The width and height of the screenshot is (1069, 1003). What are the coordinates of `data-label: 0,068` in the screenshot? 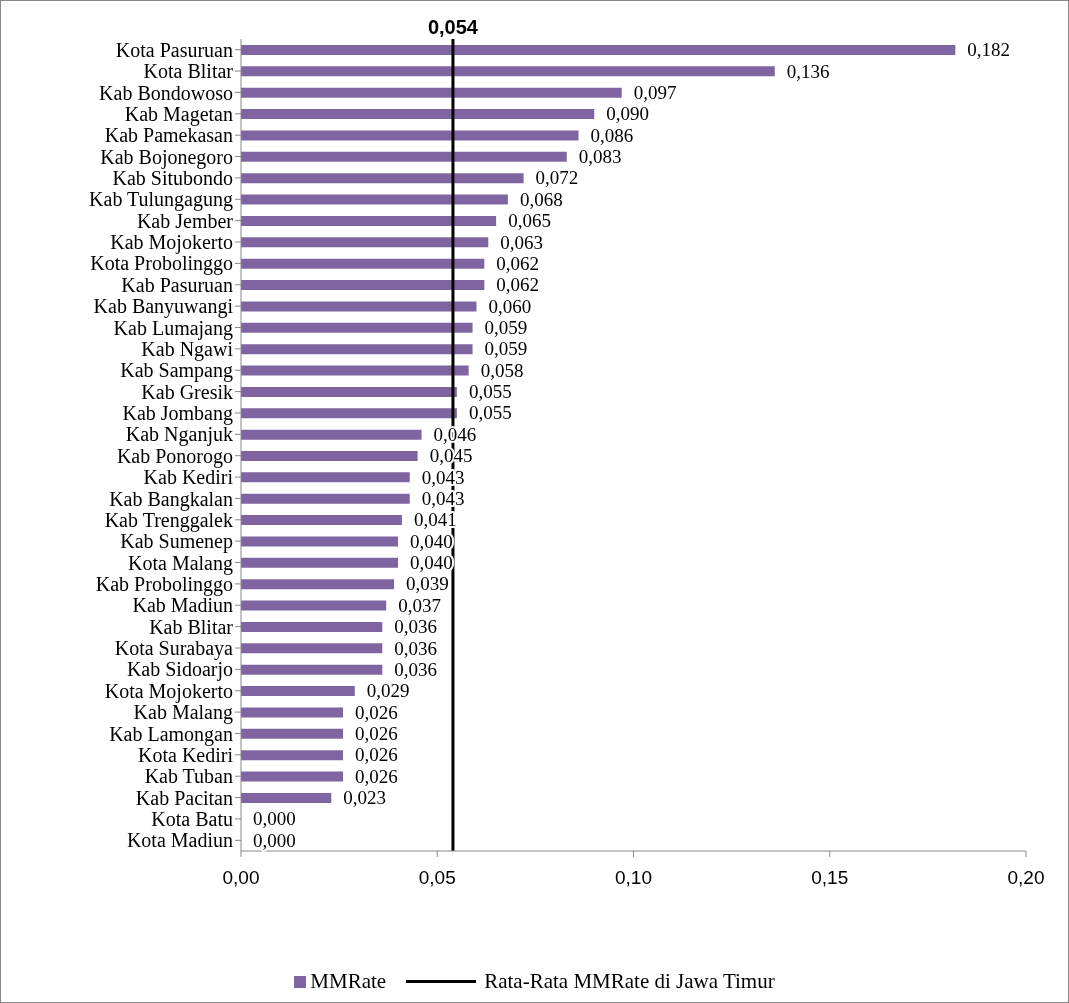 It's located at (541, 199).